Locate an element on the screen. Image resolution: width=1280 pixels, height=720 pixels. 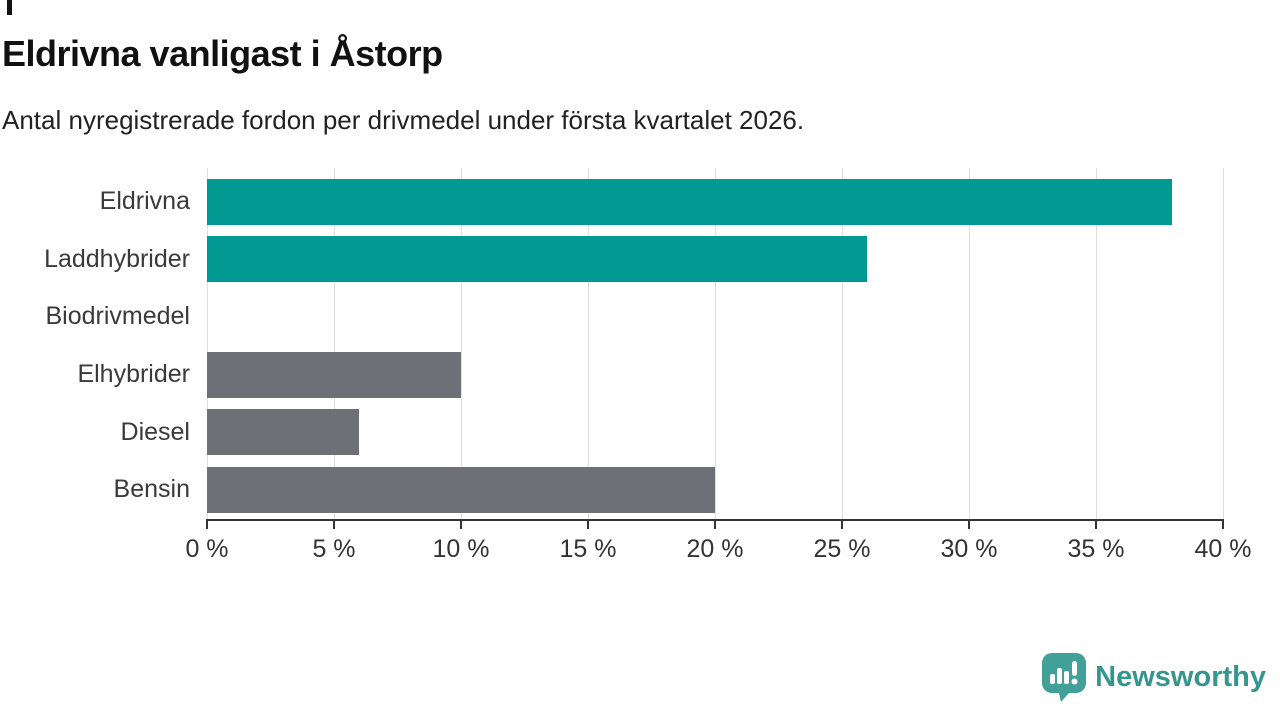
bar-bensin is located at coordinates (461, 489).